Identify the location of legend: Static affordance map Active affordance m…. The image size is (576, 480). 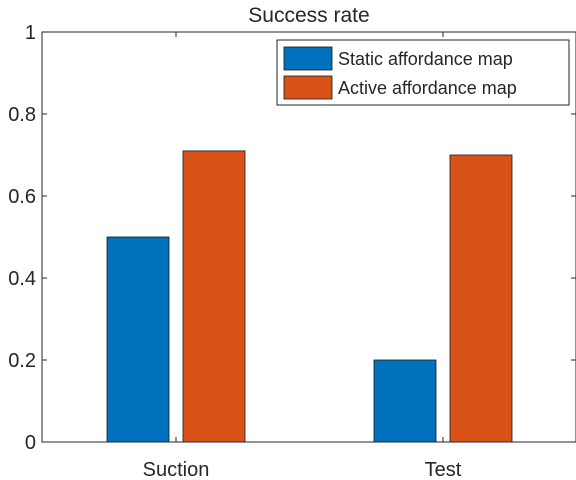
(423, 72).